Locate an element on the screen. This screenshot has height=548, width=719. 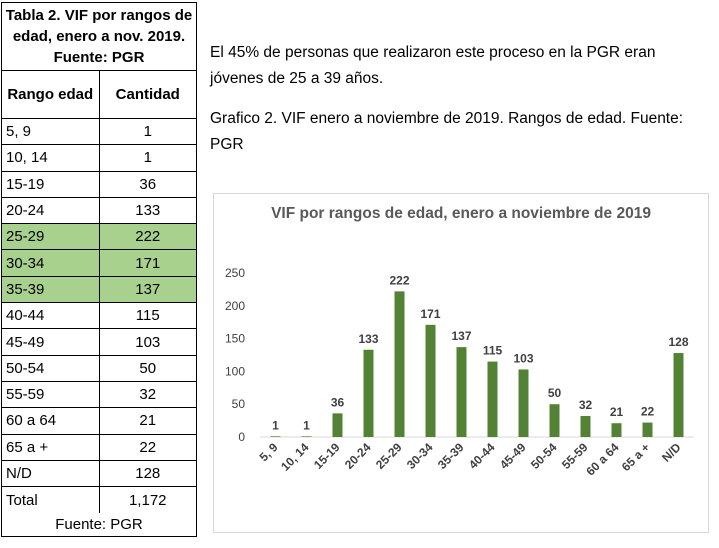
table-row: 15-19 36 is located at coordinates (99, 184).